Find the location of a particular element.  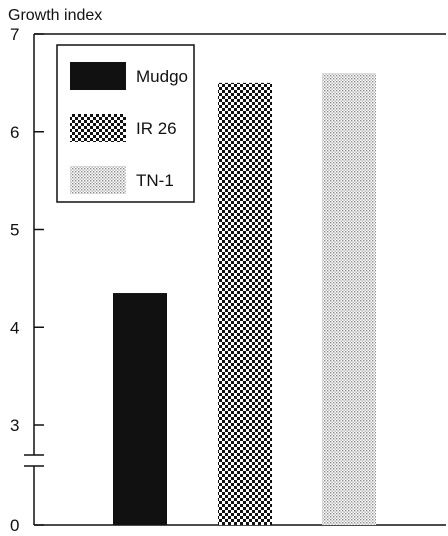

legend: Mudgo IR 26 TN-1 is located at coordinates (125, 123).